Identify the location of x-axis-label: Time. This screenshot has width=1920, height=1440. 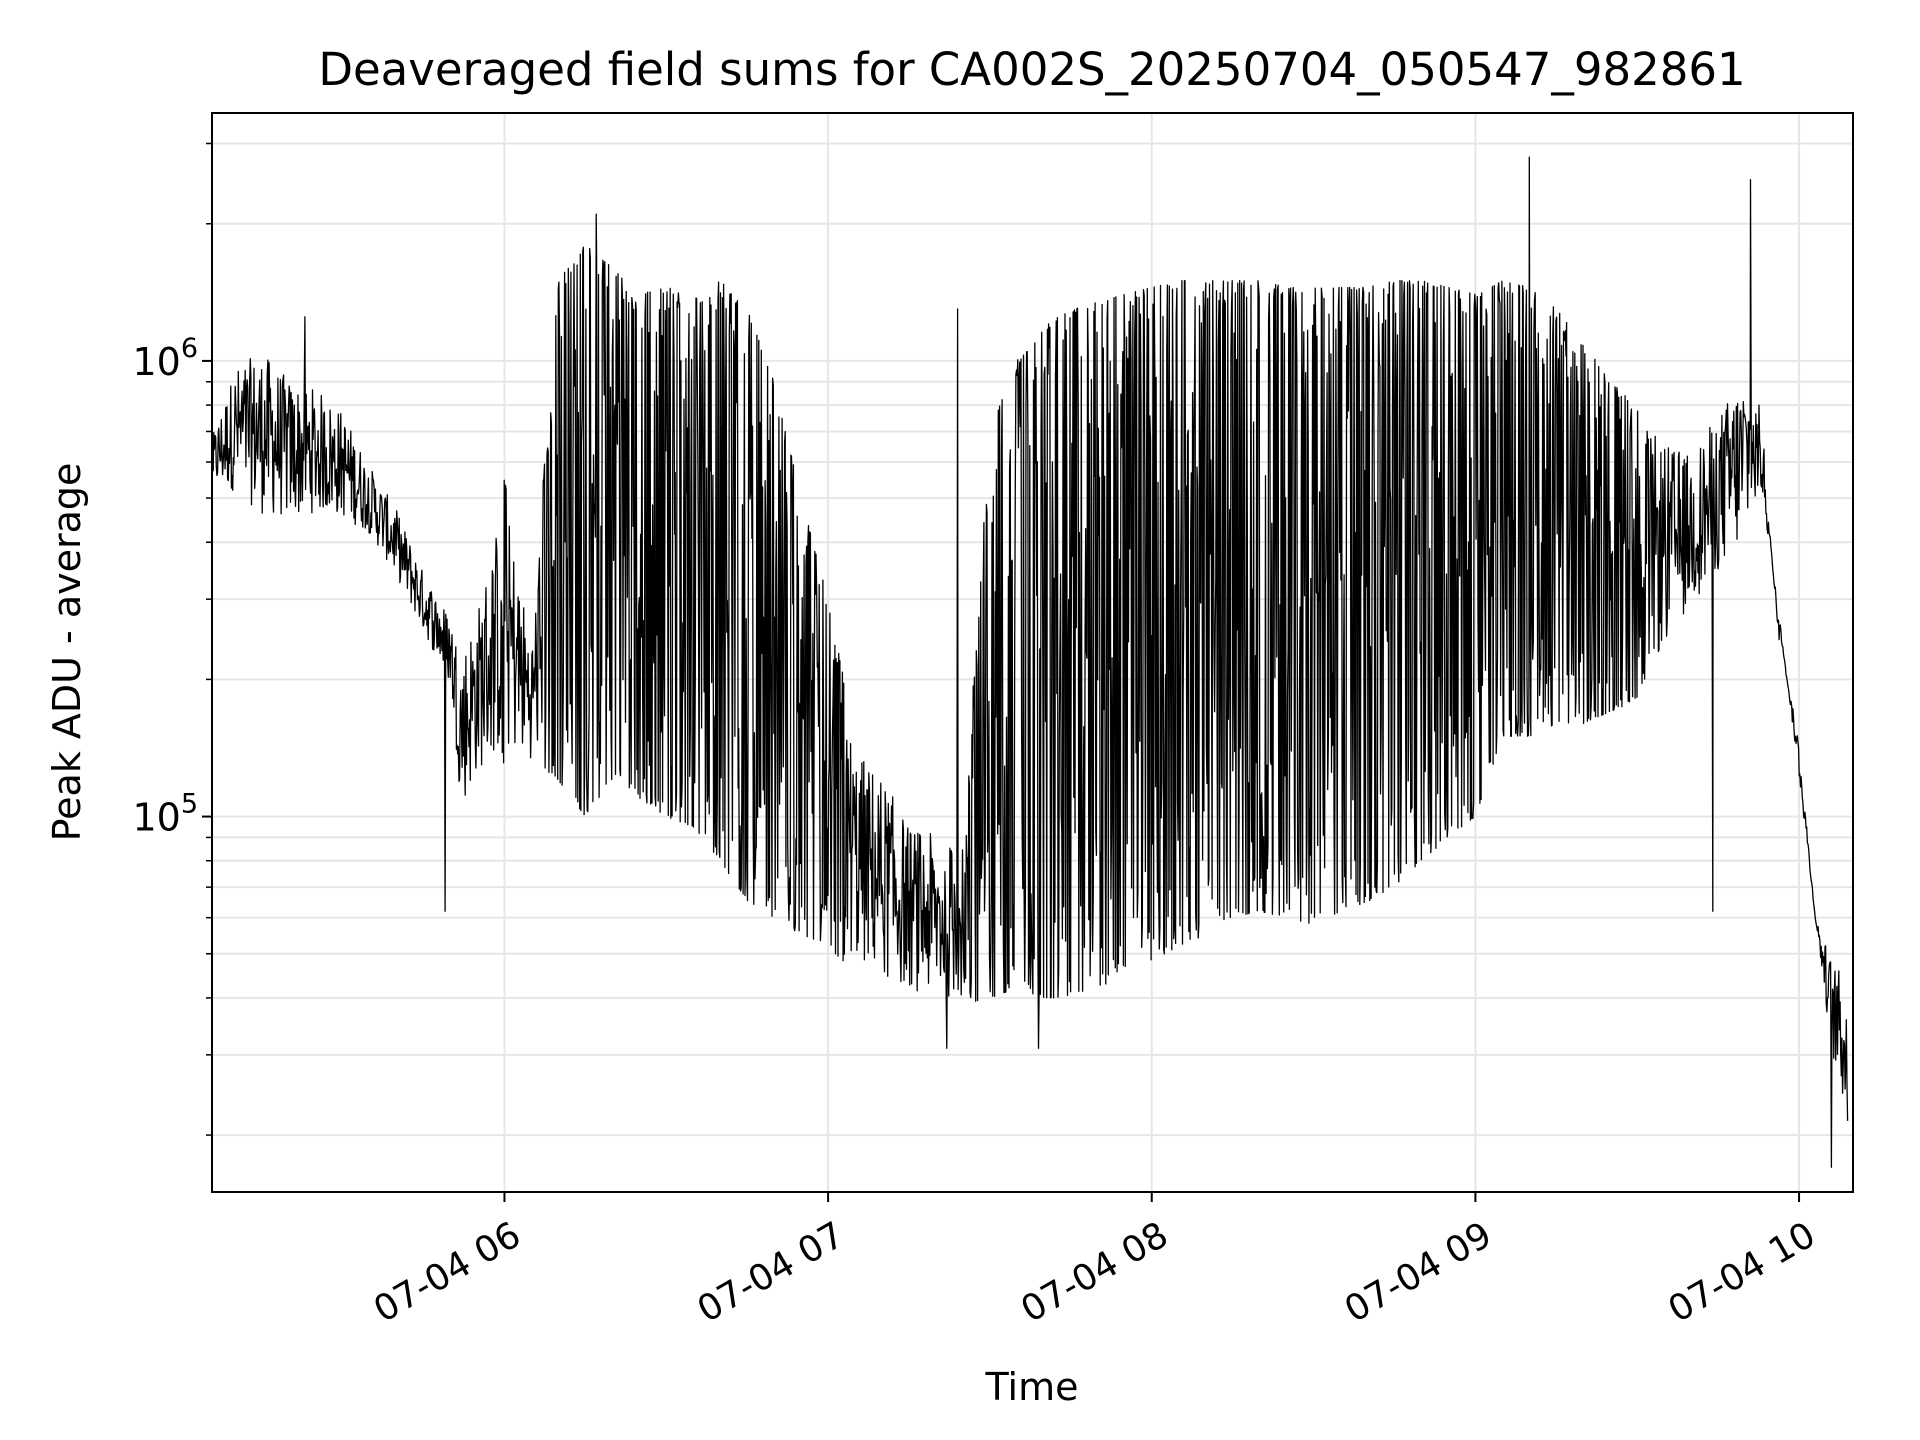
(1032, 1387).